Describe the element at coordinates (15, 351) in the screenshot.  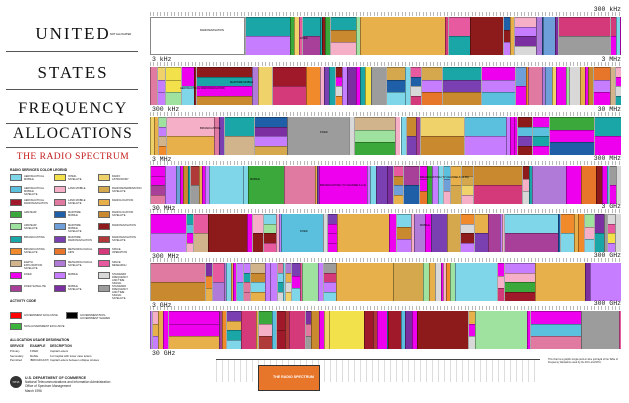
I see `usage-cell: Primary` at that location.